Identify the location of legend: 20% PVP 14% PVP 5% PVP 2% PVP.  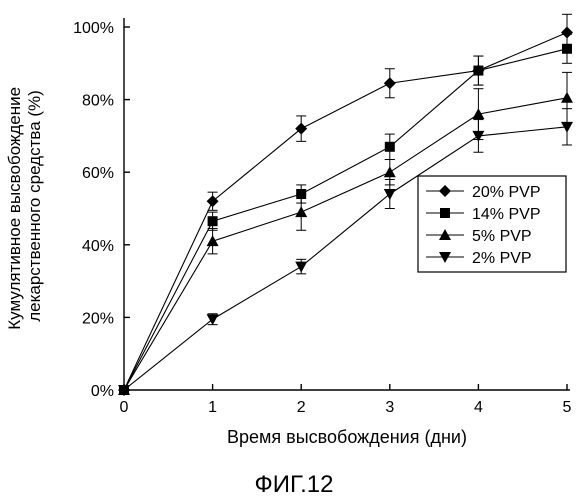
(492, 224).